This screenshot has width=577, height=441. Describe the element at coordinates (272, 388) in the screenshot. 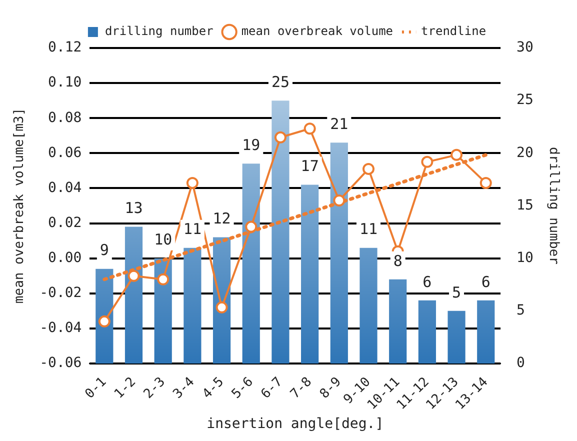

I see `x-tick-label: 6-7` at that location.